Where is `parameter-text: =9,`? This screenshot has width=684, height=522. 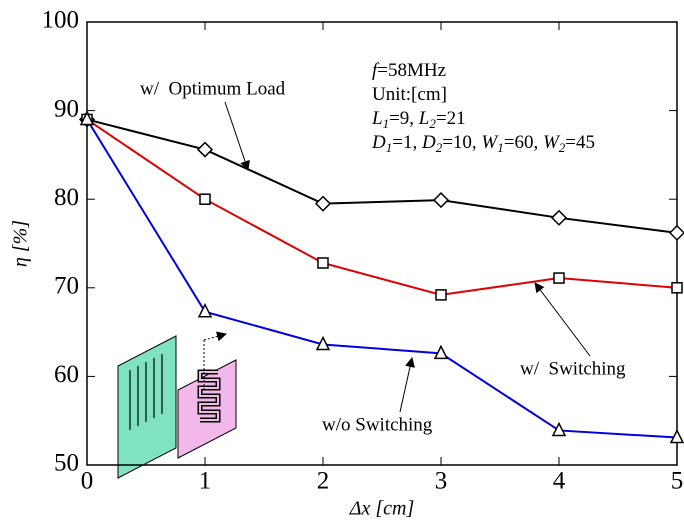 parameter-text: =9, is located at coordinates (404, 118).